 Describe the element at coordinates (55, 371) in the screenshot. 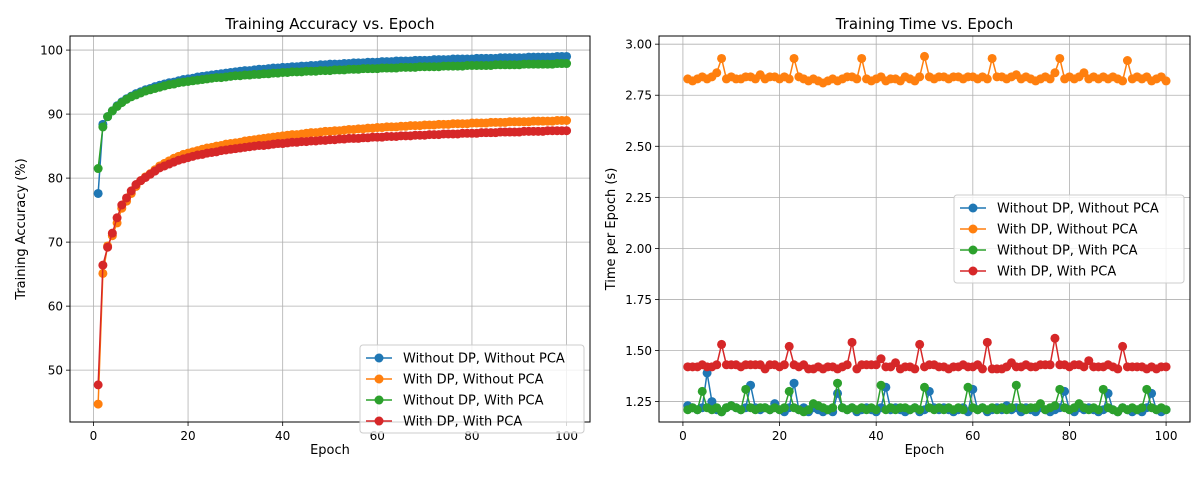

I see `accuracy-y-tick-label: 50` at that location.